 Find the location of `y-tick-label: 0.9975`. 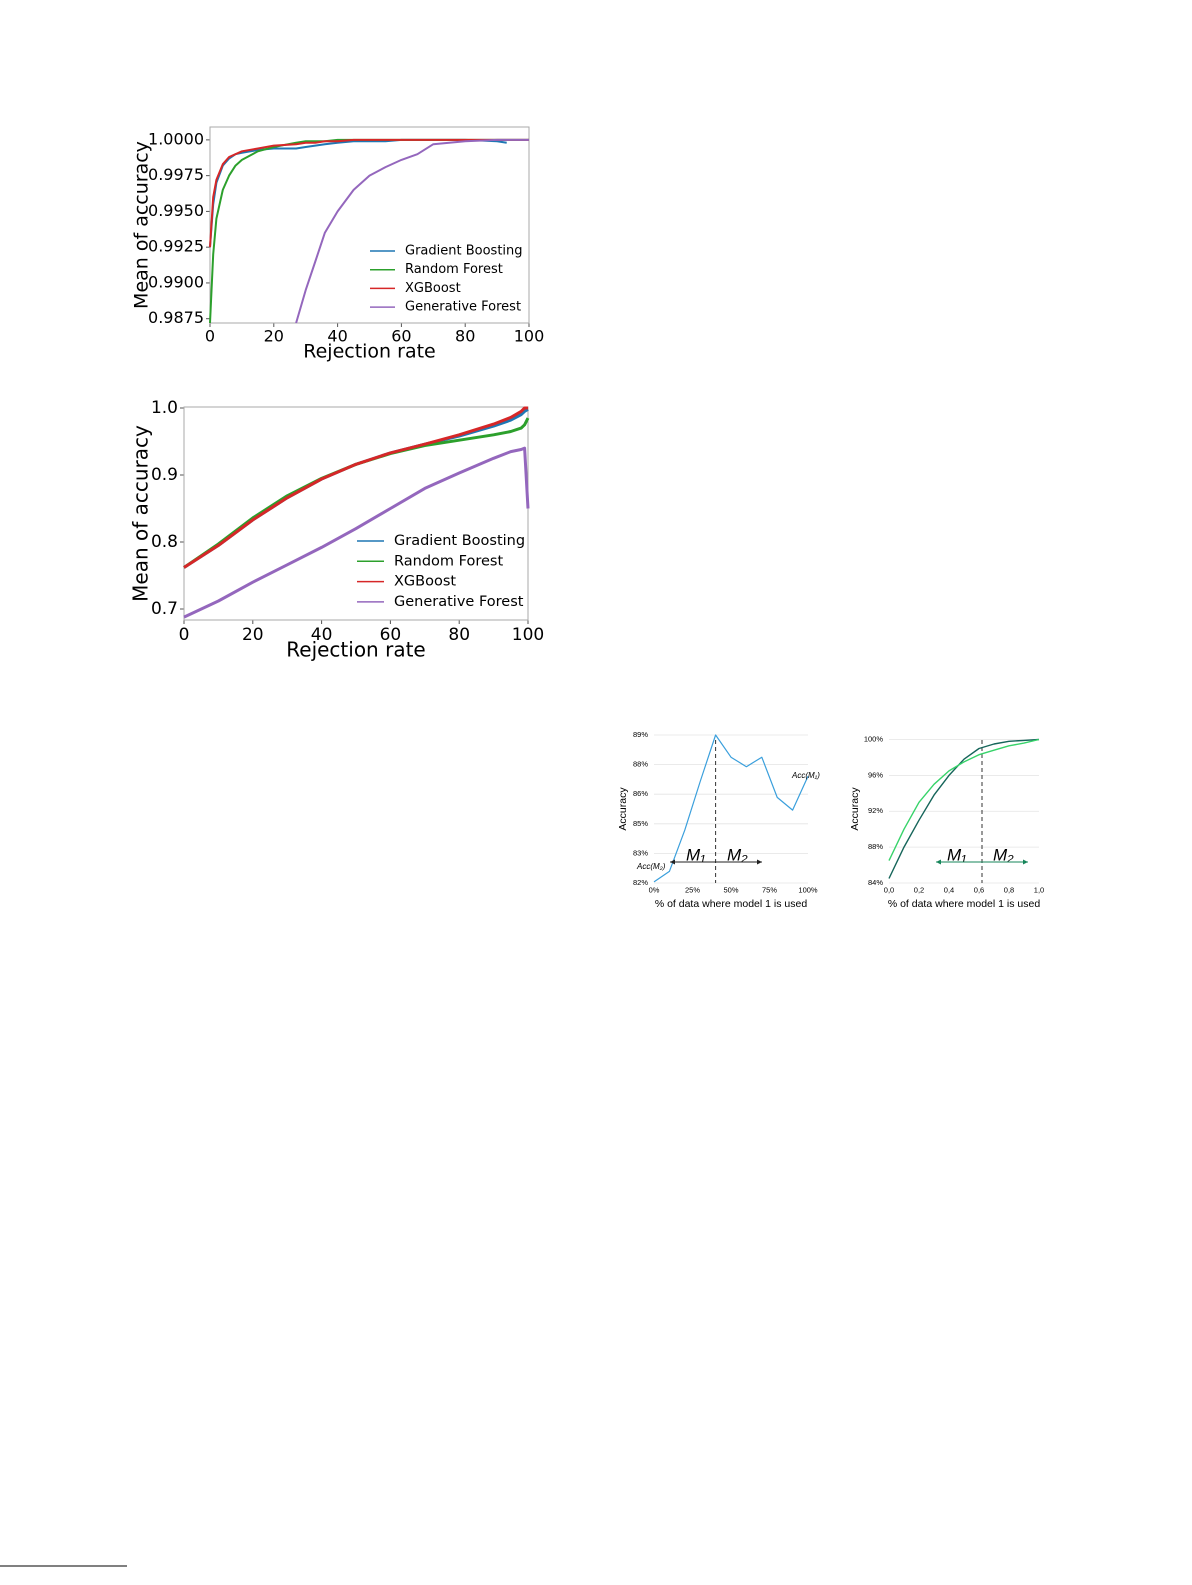

y-tick-label: 0.9975 is located at coordinates (176, 174).